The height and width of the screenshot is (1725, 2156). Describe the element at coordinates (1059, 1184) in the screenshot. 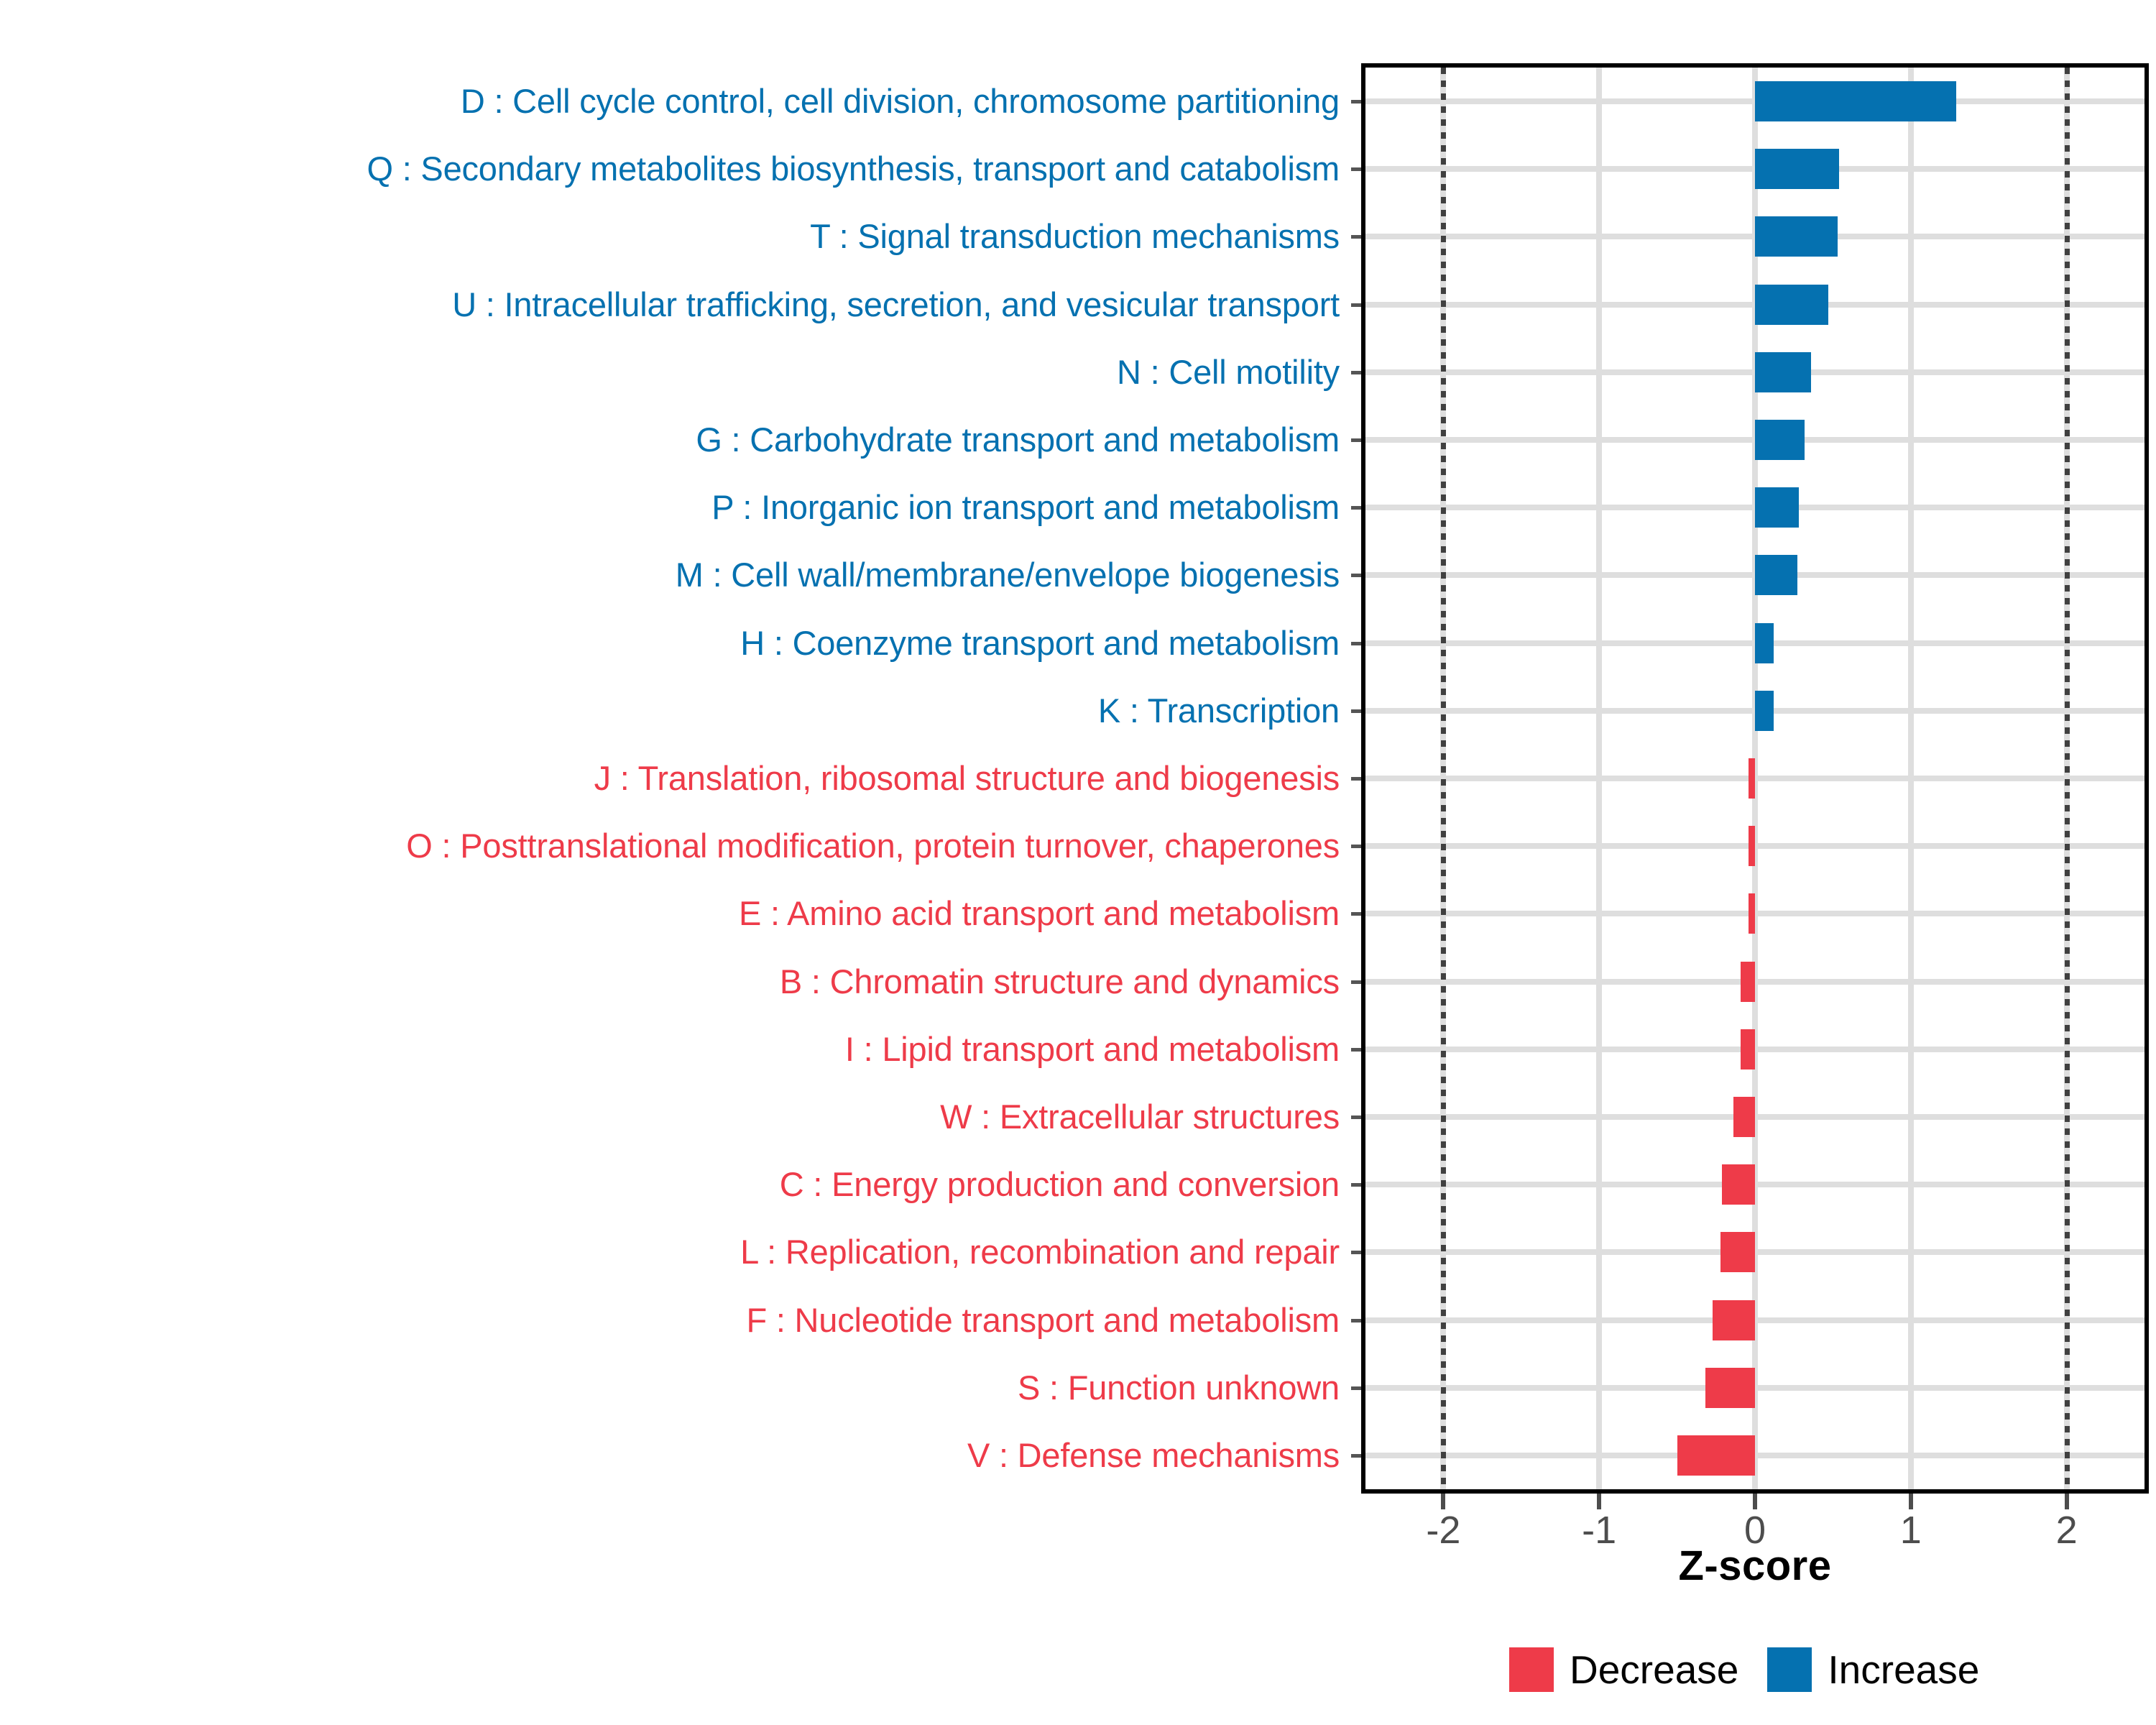

I see `category-label: C : Energy production and conversion` at that location.